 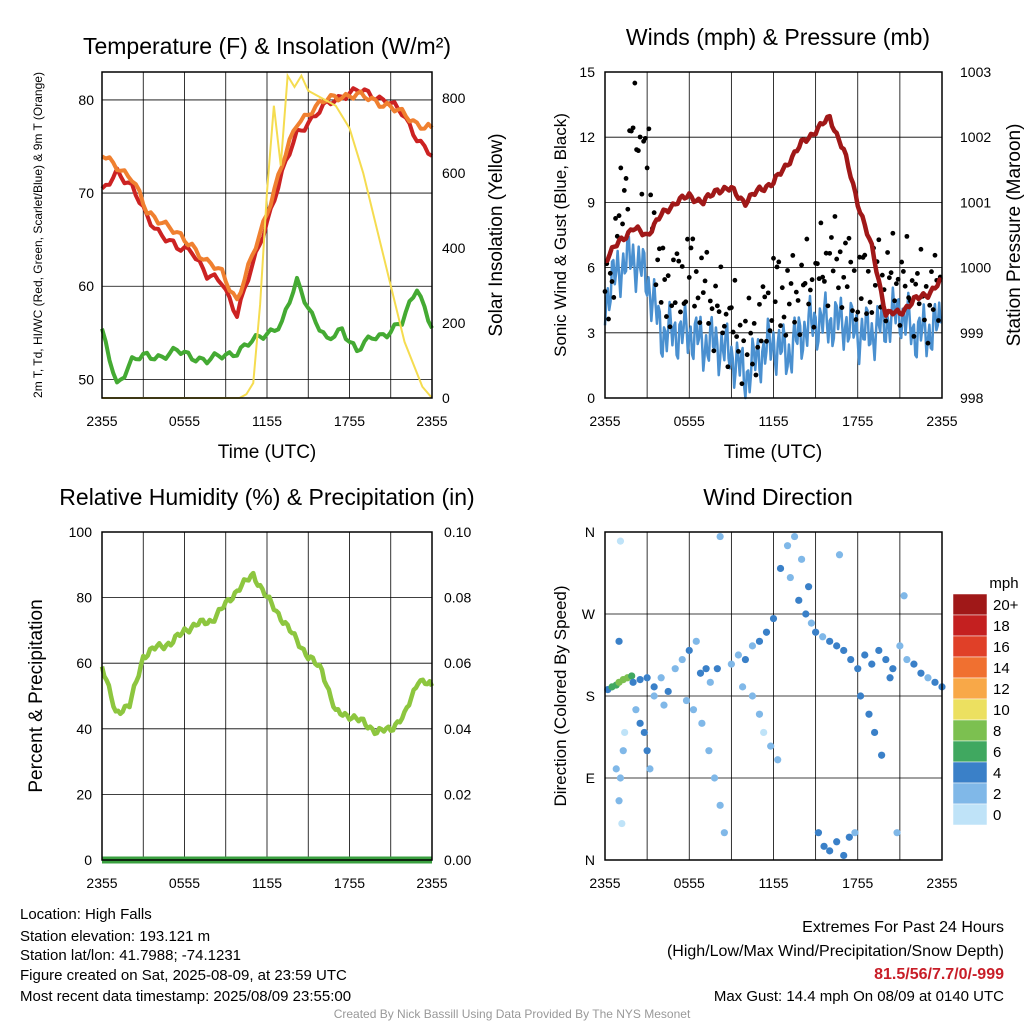 I want to click on latlon-text: Station lat/lon: 41.7988; -74.1231, so click(x=131, y=955).